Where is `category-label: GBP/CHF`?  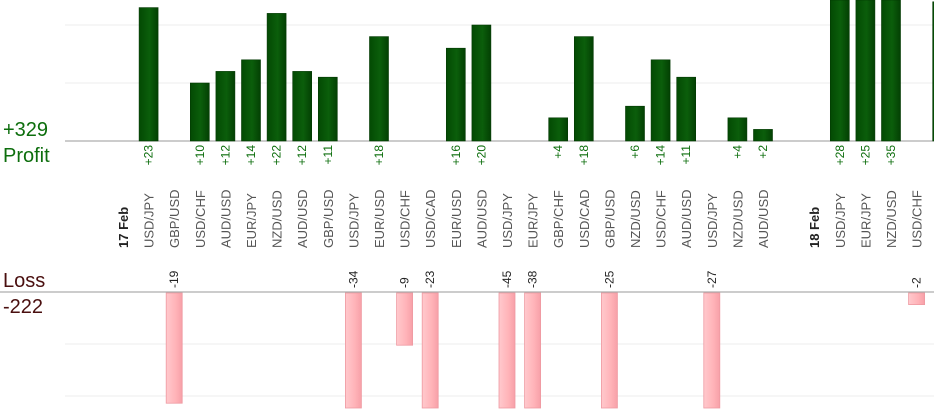 category-label: GBP/CHF is located at coordinates (558, 219).